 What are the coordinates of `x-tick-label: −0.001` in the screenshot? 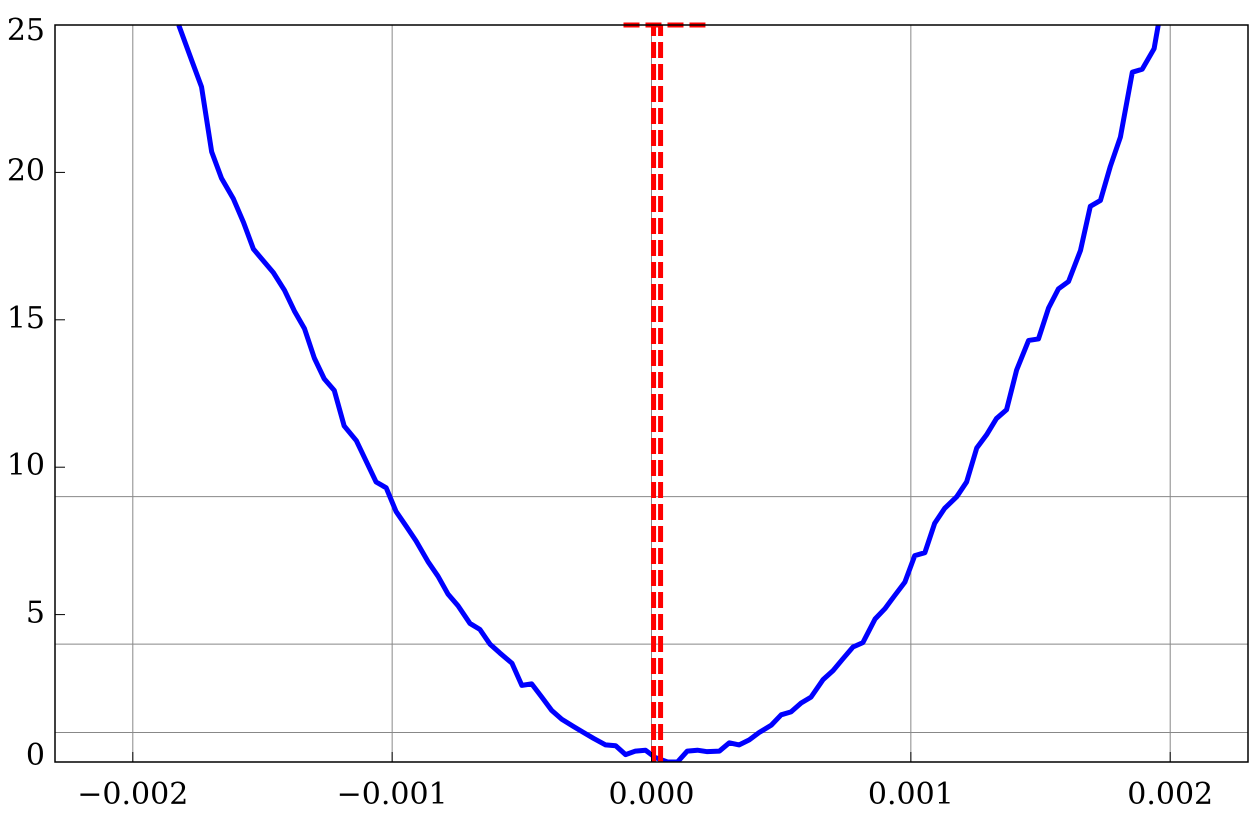 It's located at (392, 794).